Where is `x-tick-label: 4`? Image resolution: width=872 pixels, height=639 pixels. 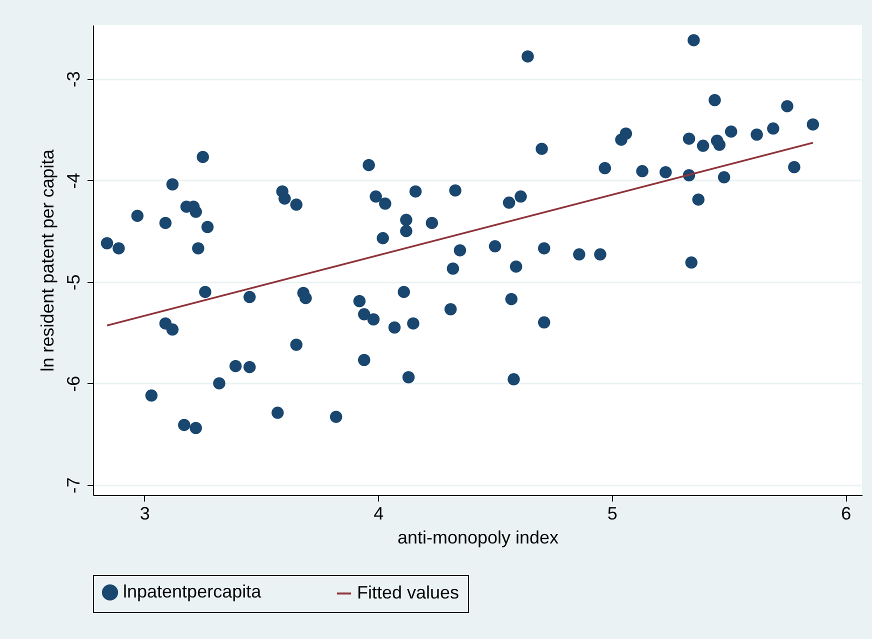
x-tick-label: 4 is located at coordinates (379, 514).